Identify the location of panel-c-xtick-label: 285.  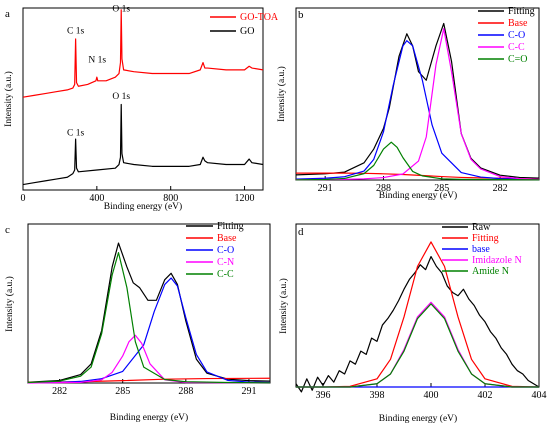
(122, 391).